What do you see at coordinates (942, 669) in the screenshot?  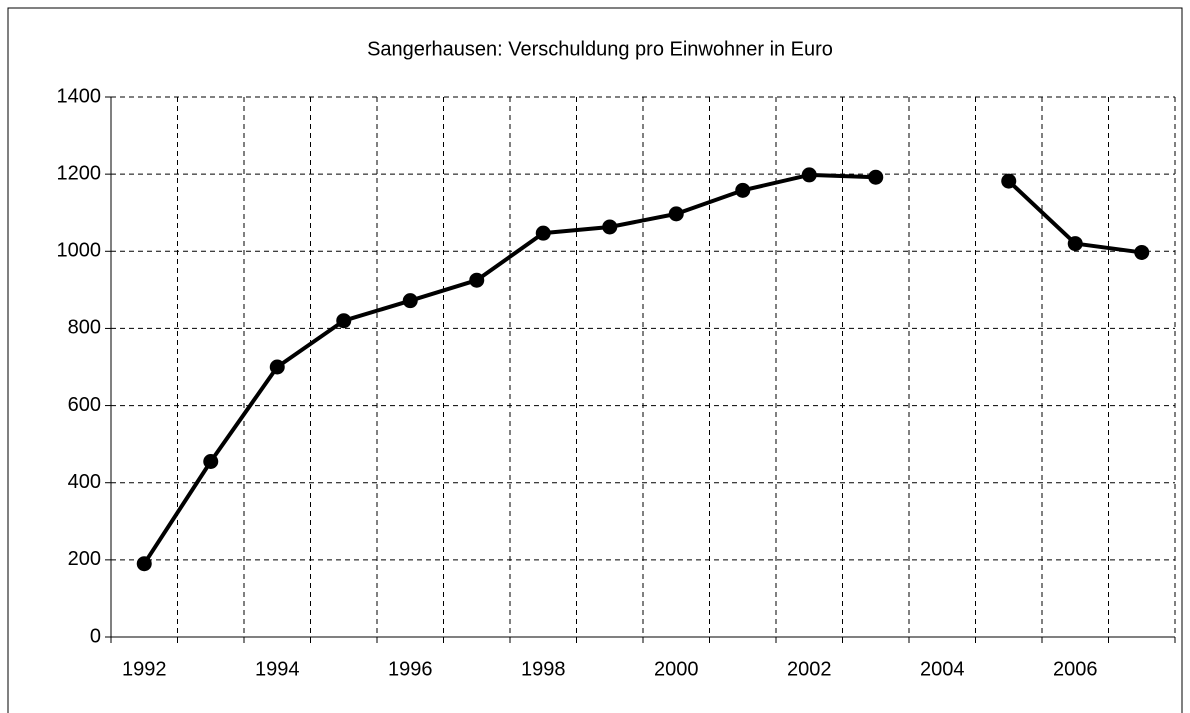 I see `x-tick-label: 2004` at bounding box center [942, 669].